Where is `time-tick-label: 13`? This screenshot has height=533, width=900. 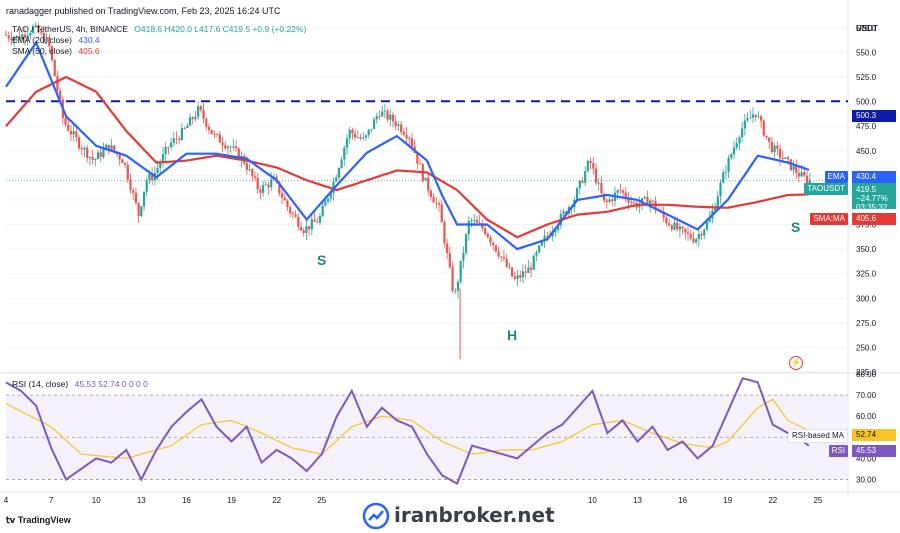 time-tick-label: 13 is located at coordinates (141, 500).